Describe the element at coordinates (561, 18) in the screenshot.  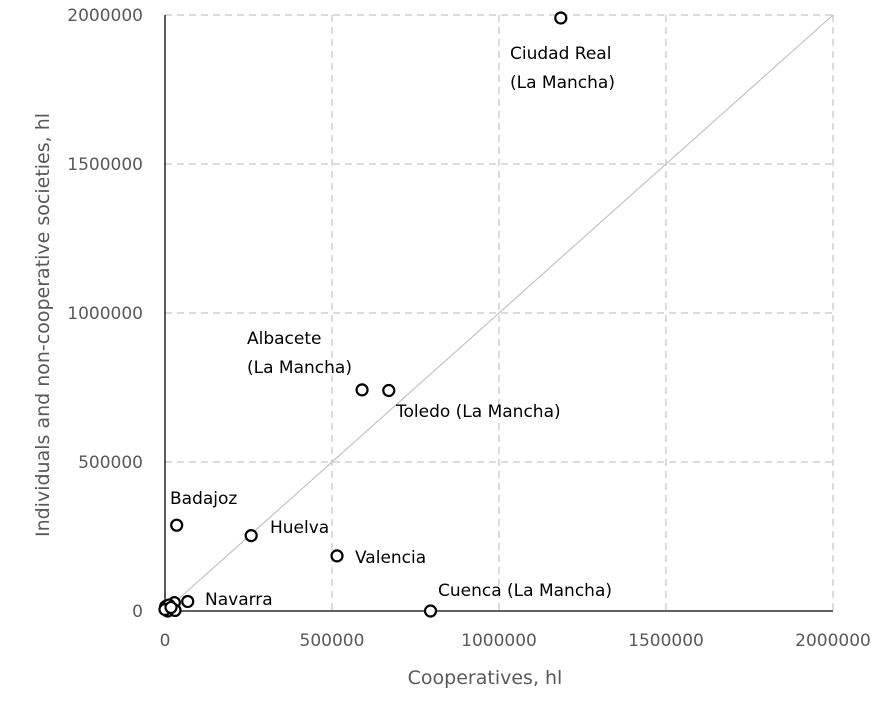
I see `data-point-ciudad-real` at that location.